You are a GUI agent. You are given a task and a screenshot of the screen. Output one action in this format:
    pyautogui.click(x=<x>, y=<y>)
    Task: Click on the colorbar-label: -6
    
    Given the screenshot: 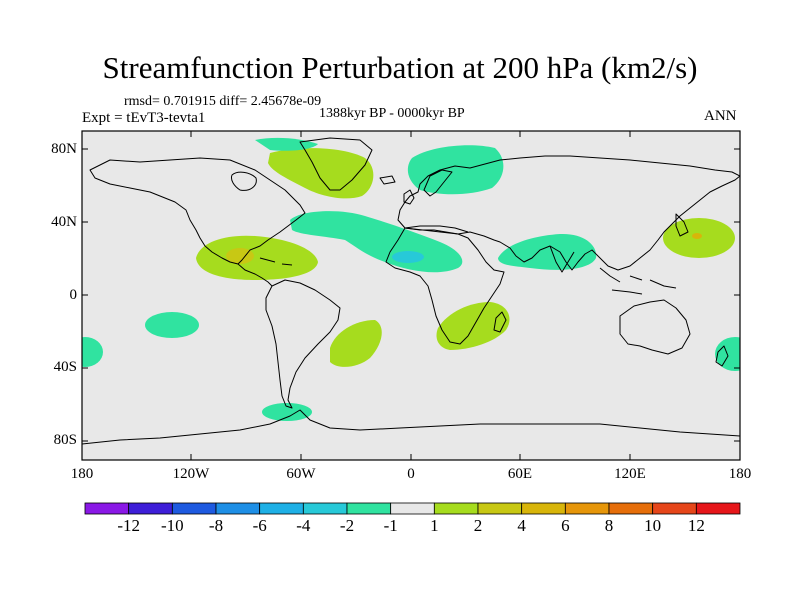 What is the action you would take?
    pyautogui.click(x=259, y=525)
    